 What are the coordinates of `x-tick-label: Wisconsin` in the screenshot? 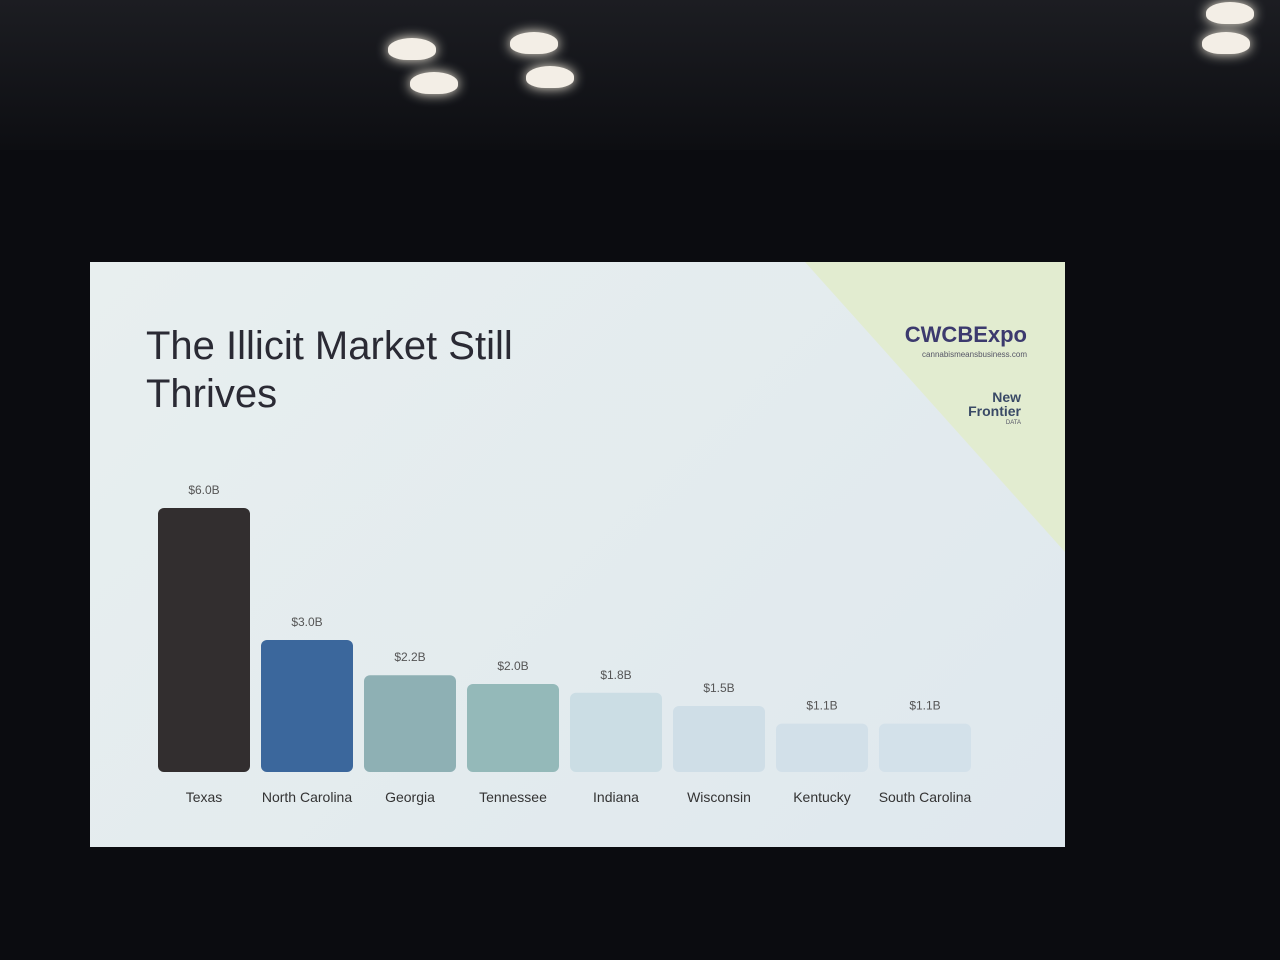 It's located at (719, 797).